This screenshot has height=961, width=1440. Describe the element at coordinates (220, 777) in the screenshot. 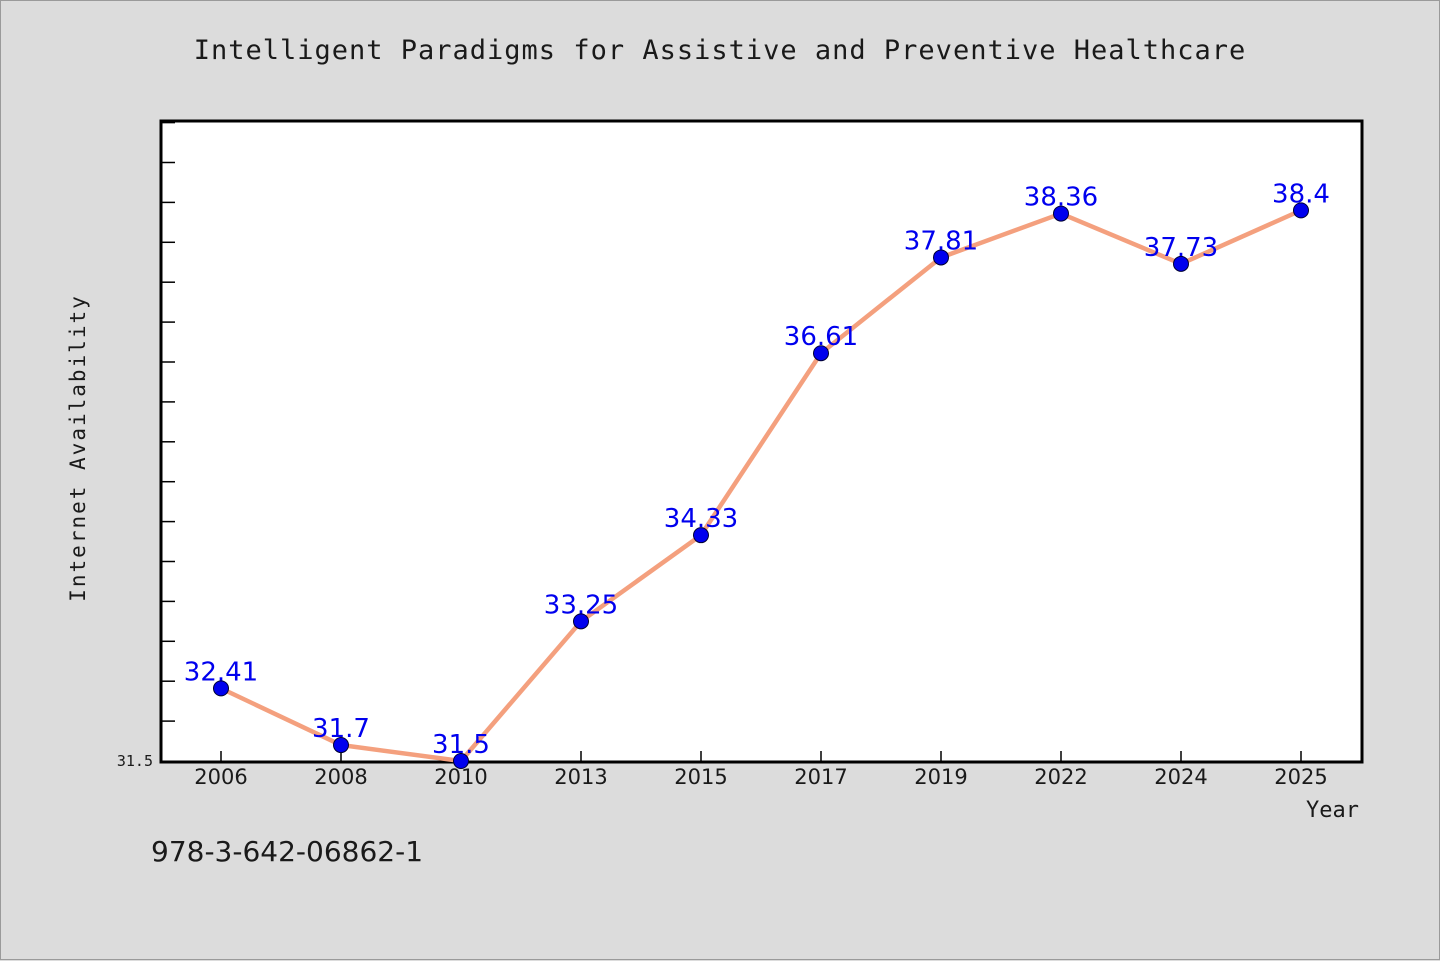

I see `x-tick-label: 2006` at that location.